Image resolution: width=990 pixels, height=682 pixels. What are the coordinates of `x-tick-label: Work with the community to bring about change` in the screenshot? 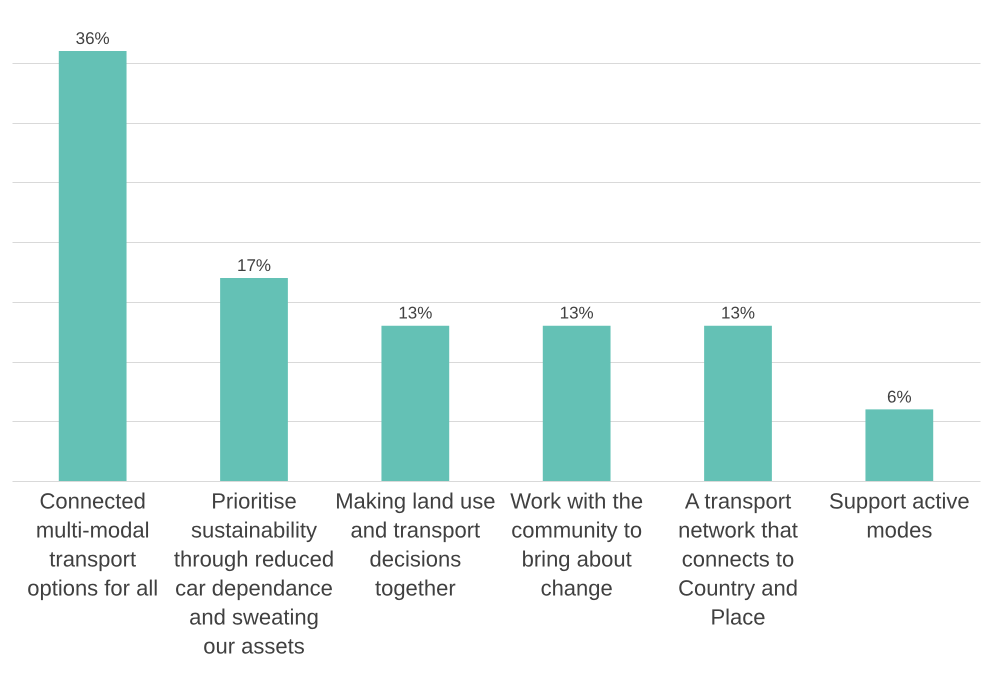 It's located at (577, 544).